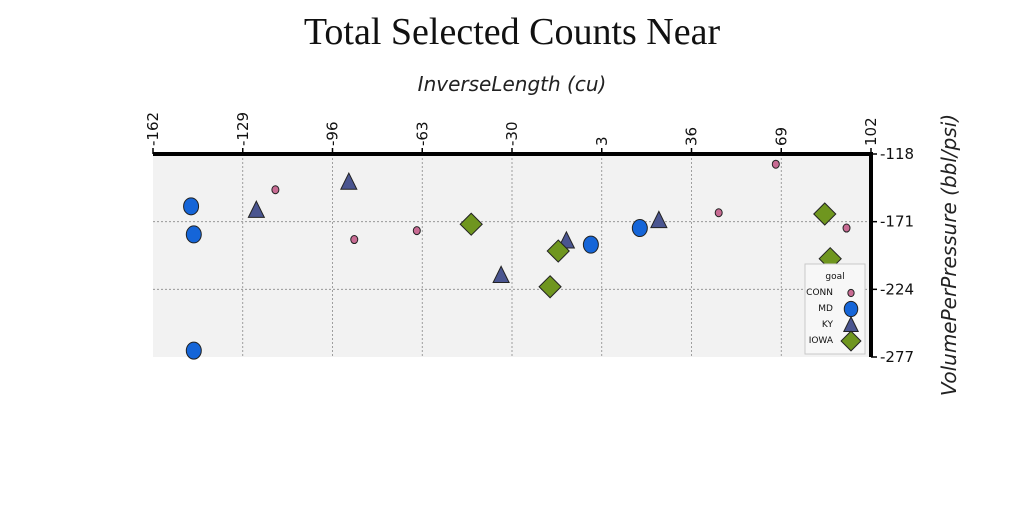  Describe the element at coordinates (821, 341) in the screenshot. I see `legend-label-iowa: IOWA` at that location.